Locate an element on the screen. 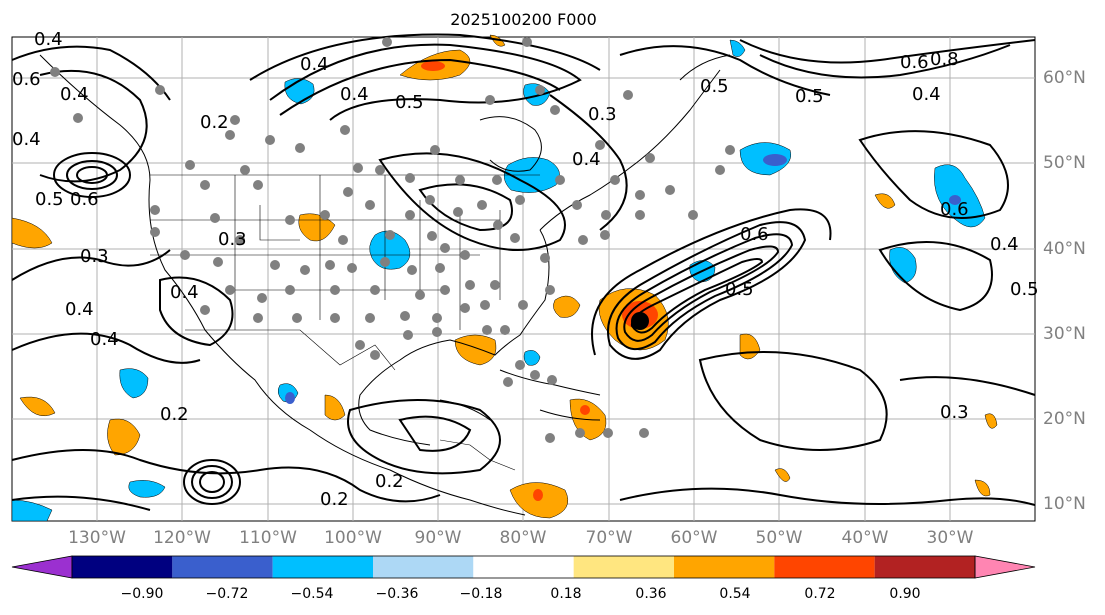 Image resolution: width=1105 pixels, height=615 pixels. lat-label: 20°N is located at coordinates (1064, 419).